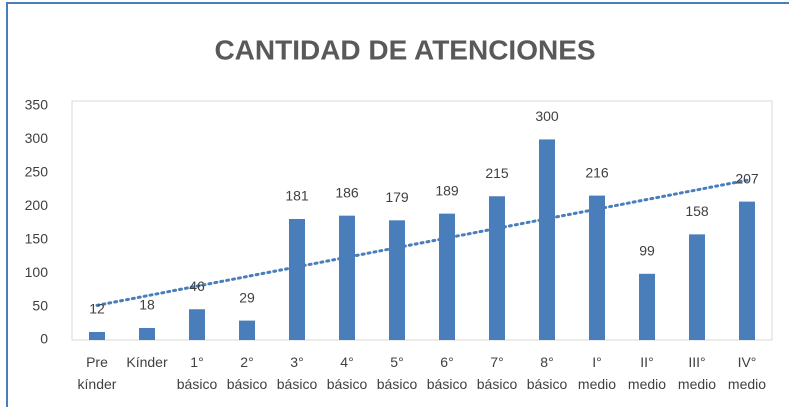  What do you see at coordinates (37, 238) in the screenshot?
I see `y-tick-label: 150` at bounding box center [37, 238].